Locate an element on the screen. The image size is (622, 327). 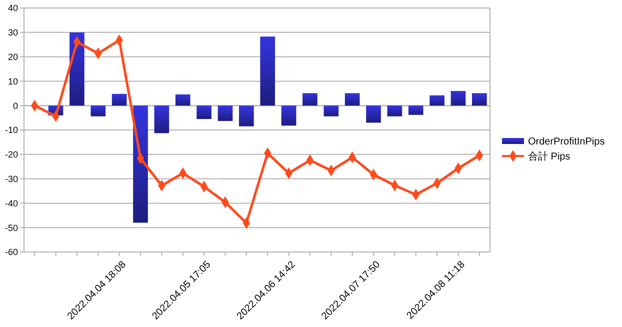
legend-label: 合計 Pips is located at coordinates (549, 156).